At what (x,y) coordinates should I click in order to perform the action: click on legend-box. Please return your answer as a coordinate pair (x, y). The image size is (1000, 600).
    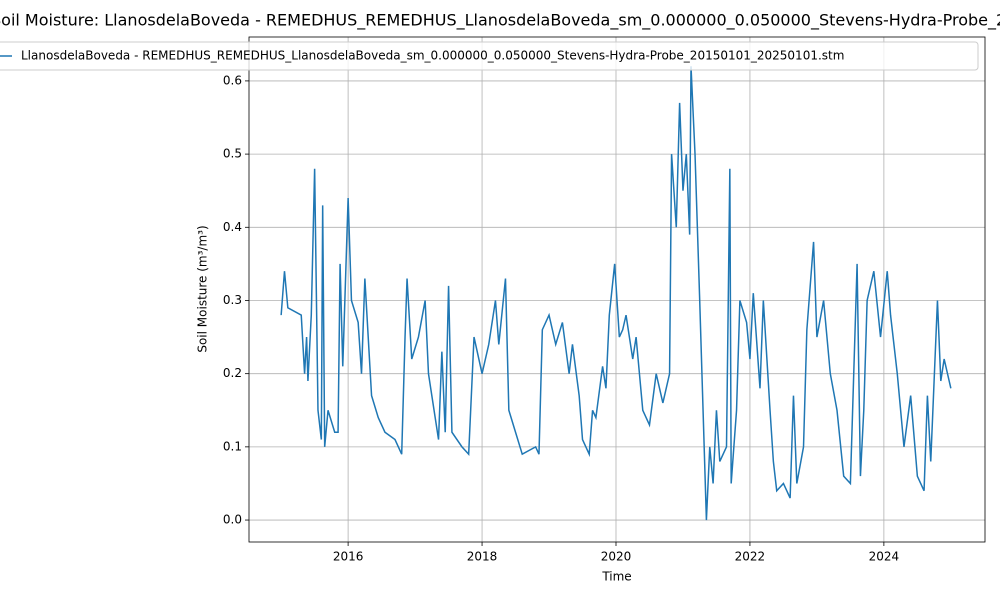
    Looking at the image, I should click on (489, 56).